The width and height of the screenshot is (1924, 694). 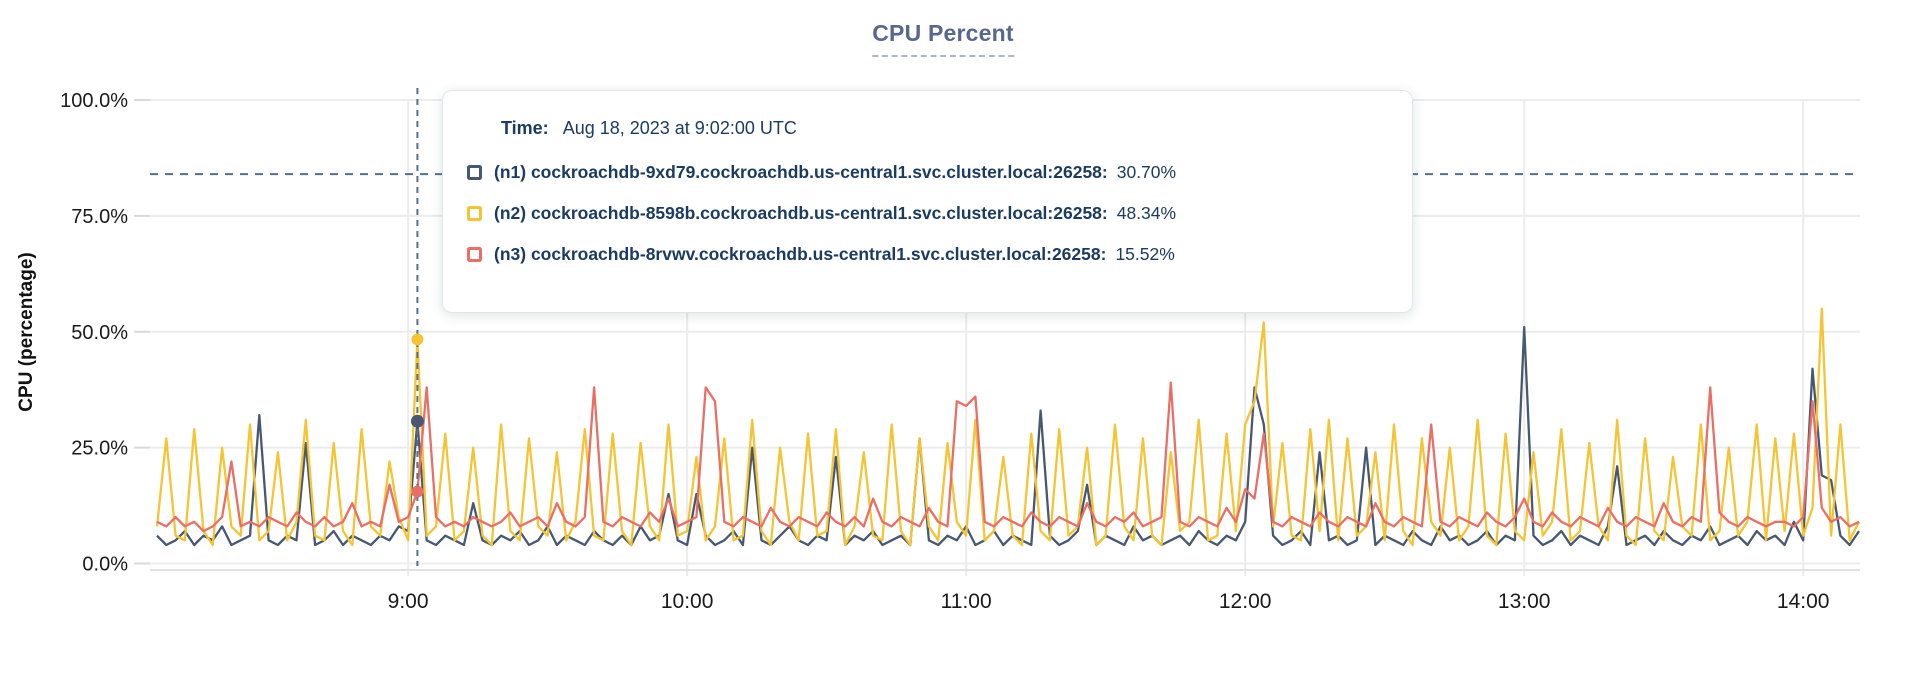 What do you see at coordinates (99, 217) in the screenshot?
I see `y-tick-label: 75.0%` at bounding box center [99, 217].